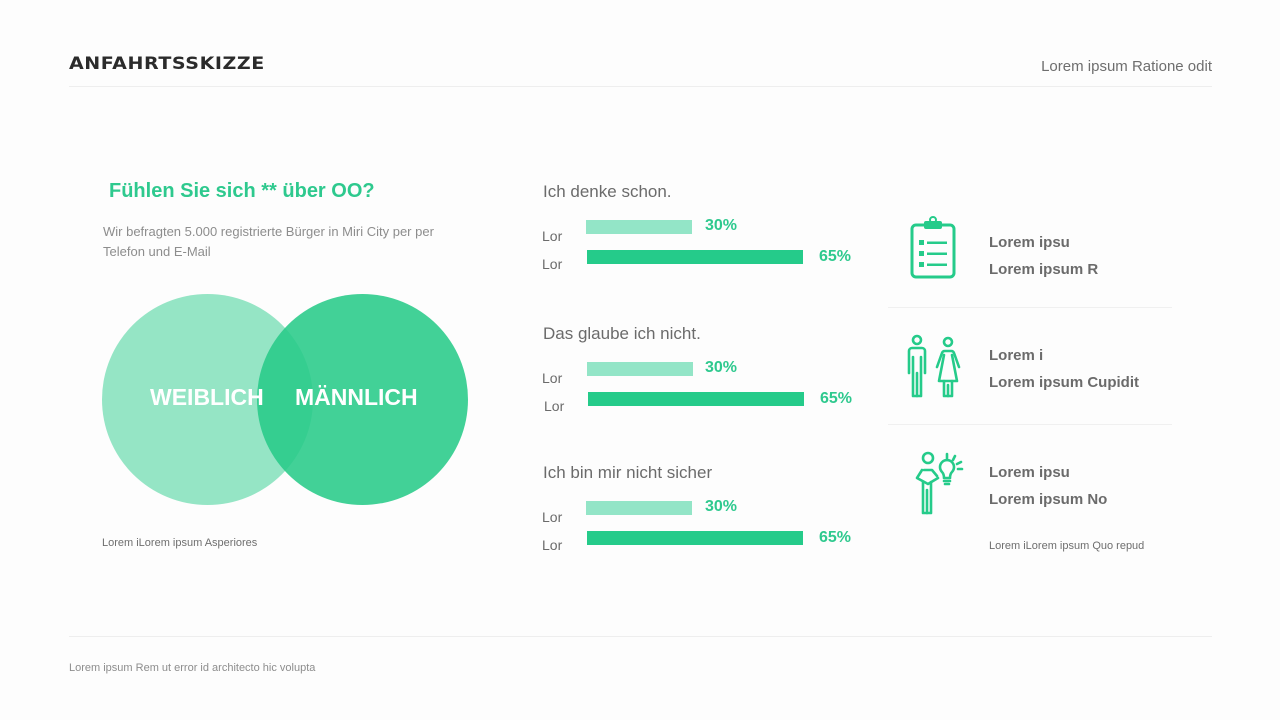 The image size is (1280, 720). I want to click on venn-label-male: MÄNNLICH, so click(356, 397).